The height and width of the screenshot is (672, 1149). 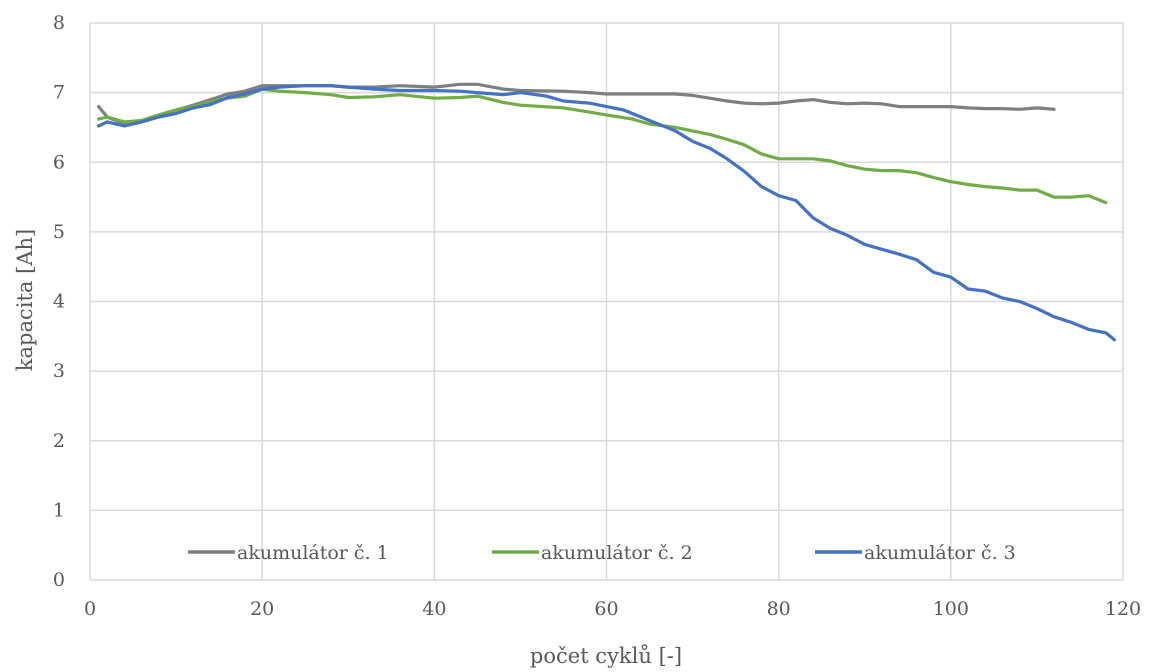 What do you see at coordinates (59, 162) in the screenshot?
I see `y-tick-label: 6` at bounding box center [59, 162].